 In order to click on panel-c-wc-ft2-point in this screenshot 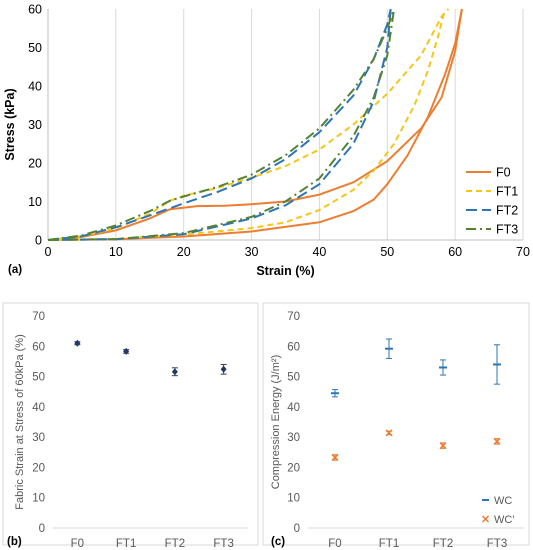, I will do `click(443, 367)`.